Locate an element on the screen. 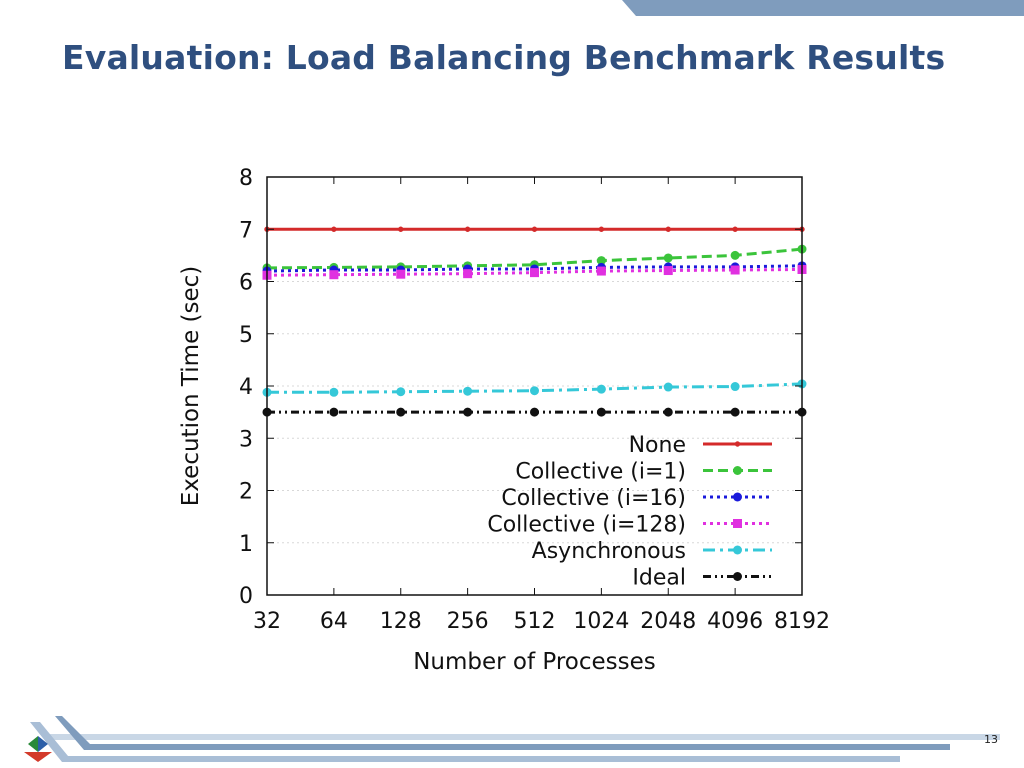 Image resolution: width=1024 pixels, height=768 pixels. x-tick-label: 32 is located at coordinates (267, 621).